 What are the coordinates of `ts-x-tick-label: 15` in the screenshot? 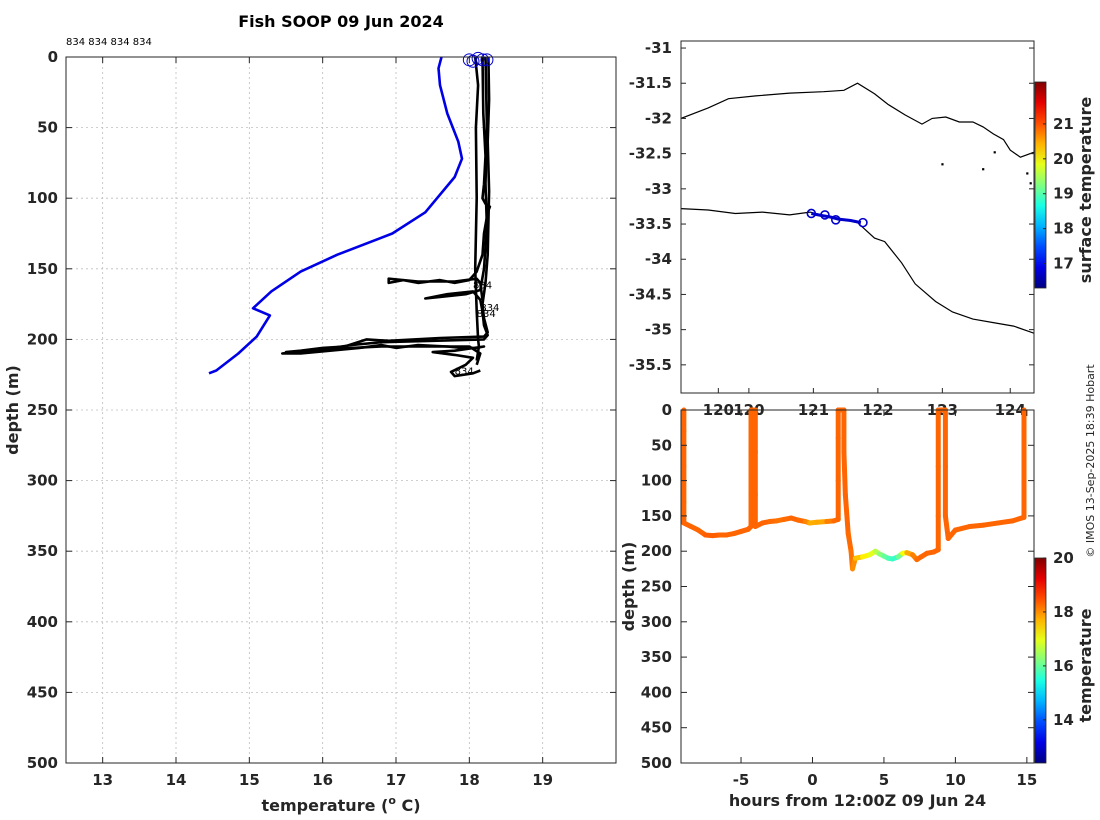 It's located at (1026, 780).